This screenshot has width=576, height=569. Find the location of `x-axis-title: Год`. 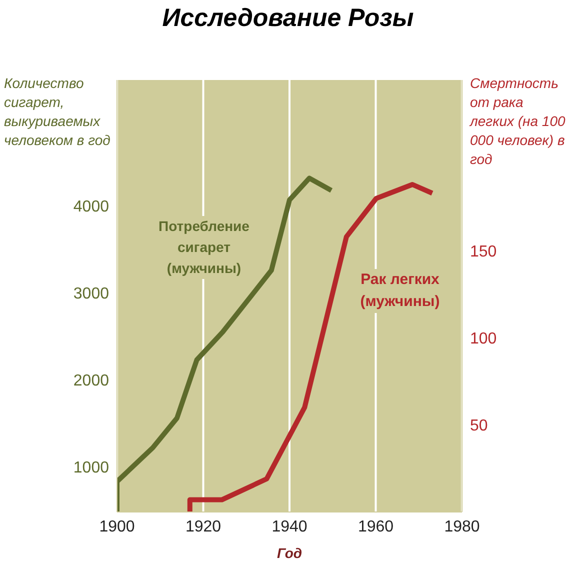

x-axis-title: Год is located at coordinates (290, 553).